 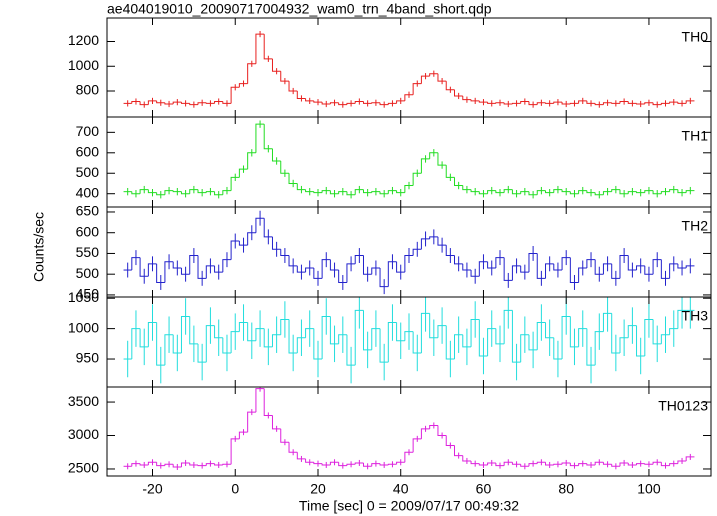 What do you see at coordinates (318, 489) in the screenshot?
I see `x-tick-label: 20` at bounding box center [318, 489].